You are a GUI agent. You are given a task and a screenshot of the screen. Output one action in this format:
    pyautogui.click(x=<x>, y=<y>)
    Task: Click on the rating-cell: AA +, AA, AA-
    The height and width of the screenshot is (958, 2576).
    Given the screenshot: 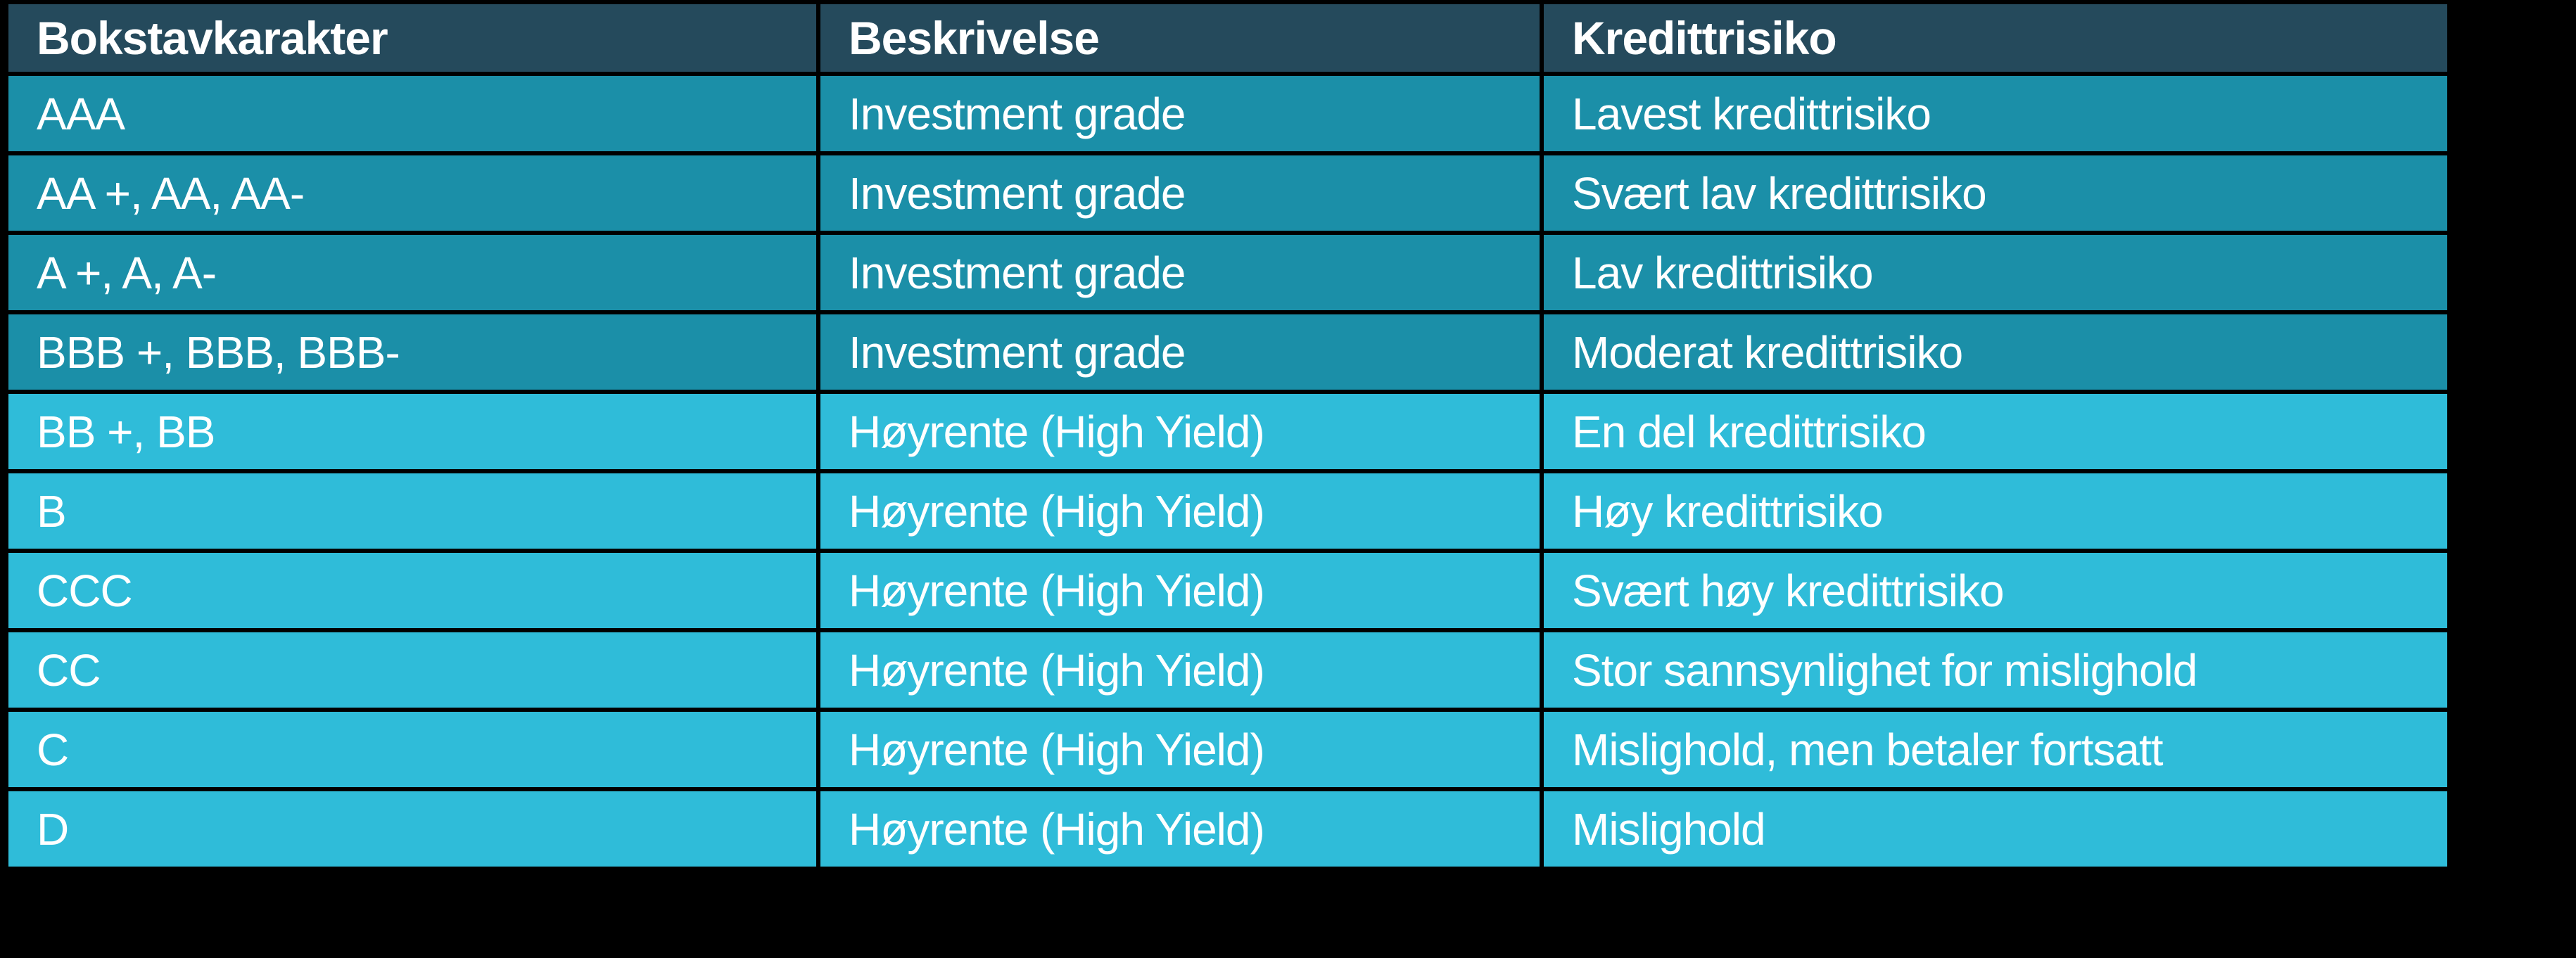 What is the action you would take?
    pyautogui.click(x=412, y=193)
    